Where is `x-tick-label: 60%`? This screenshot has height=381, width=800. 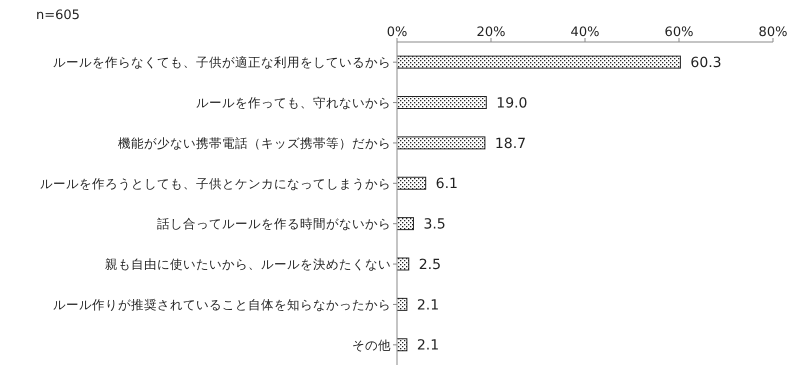
x-tick-label: 60% is located at coordinates (679, 32).